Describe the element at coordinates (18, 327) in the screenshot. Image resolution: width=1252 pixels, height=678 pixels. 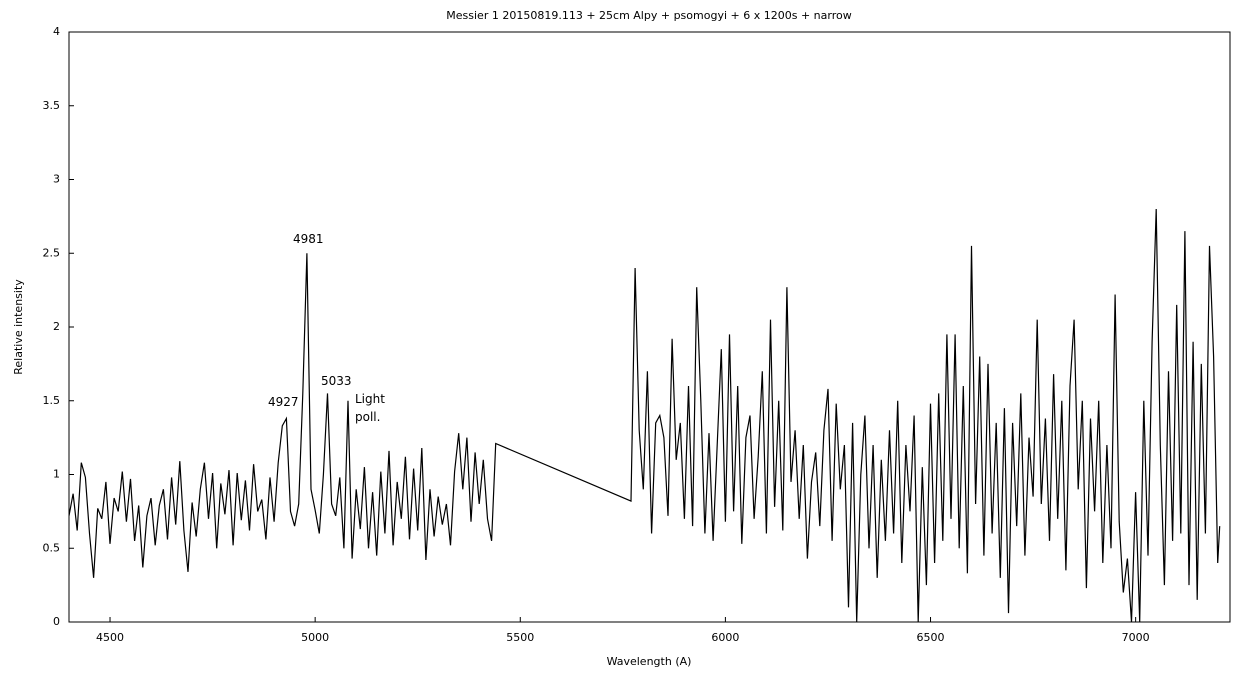
I see `y-axis-label: Relative intensity` at that location.